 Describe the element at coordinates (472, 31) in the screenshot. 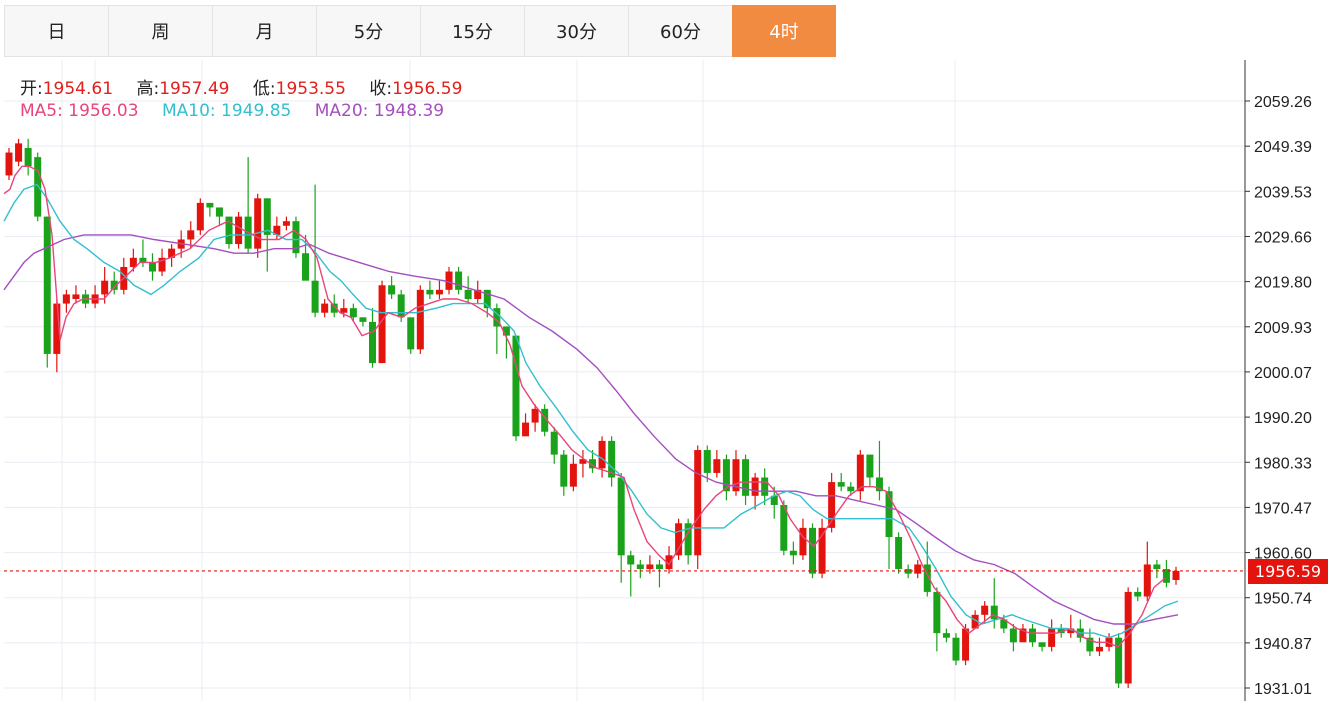

I see `tab-15min: 15分` at that location.